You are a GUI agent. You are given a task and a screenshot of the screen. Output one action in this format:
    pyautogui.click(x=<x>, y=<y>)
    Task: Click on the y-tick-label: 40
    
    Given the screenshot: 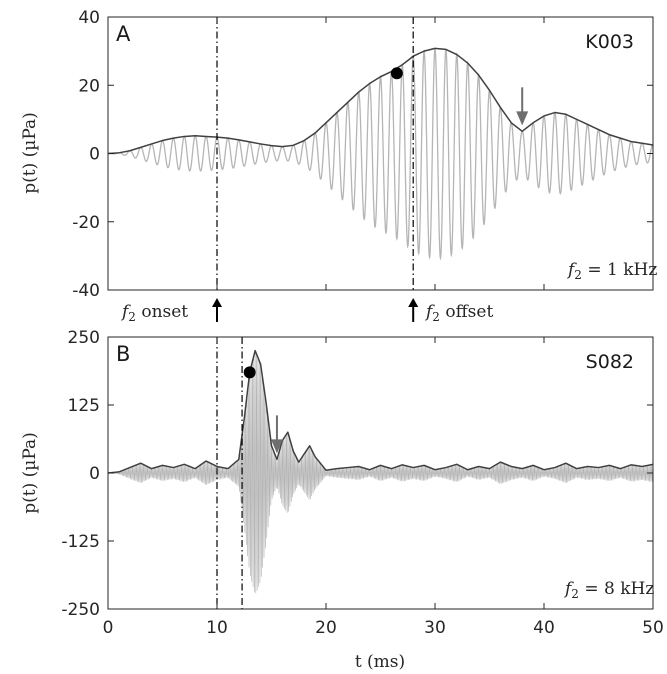 What is the action you would take?
    pyautogui.click(x=89, y=18)
    